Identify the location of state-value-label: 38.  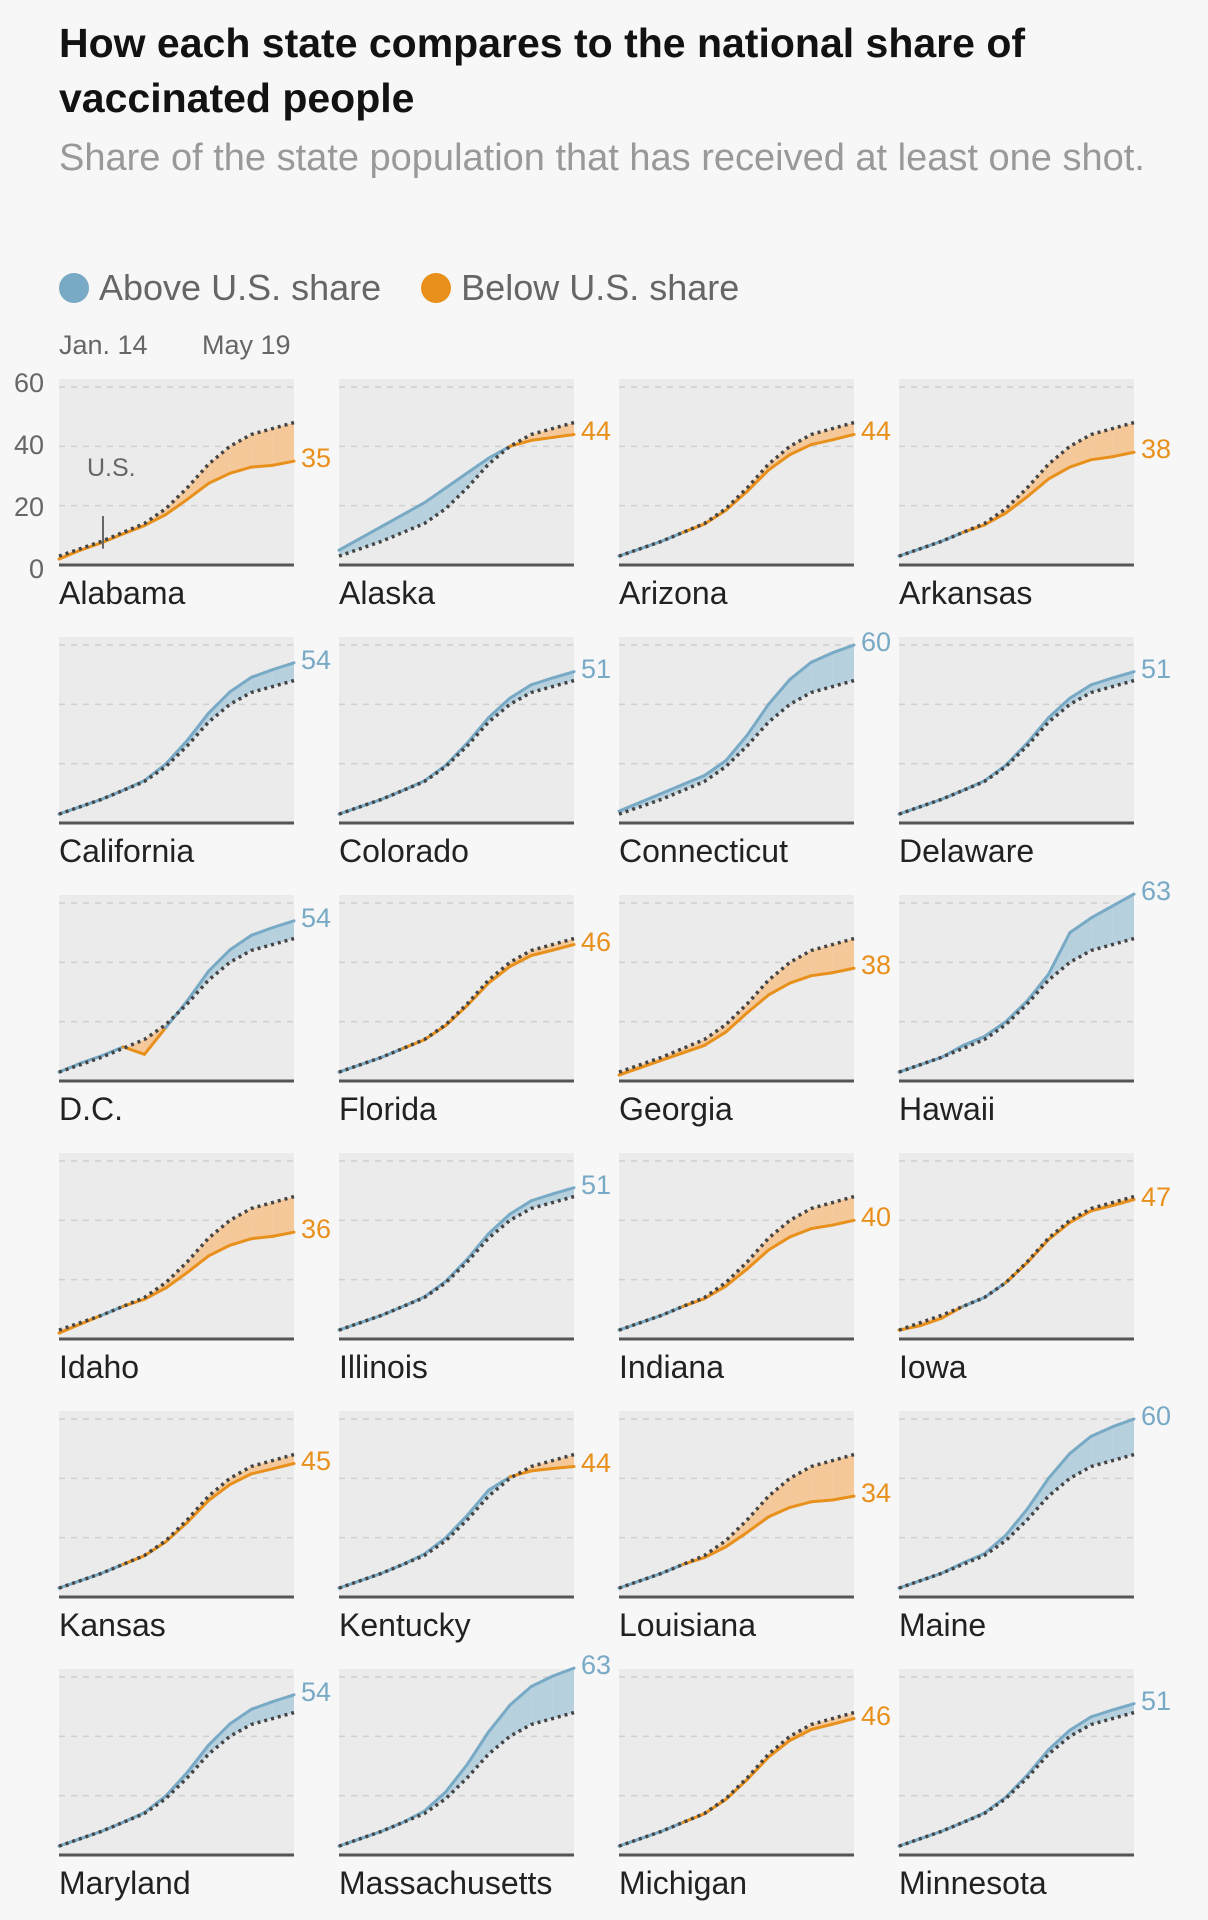
(1156, 449).